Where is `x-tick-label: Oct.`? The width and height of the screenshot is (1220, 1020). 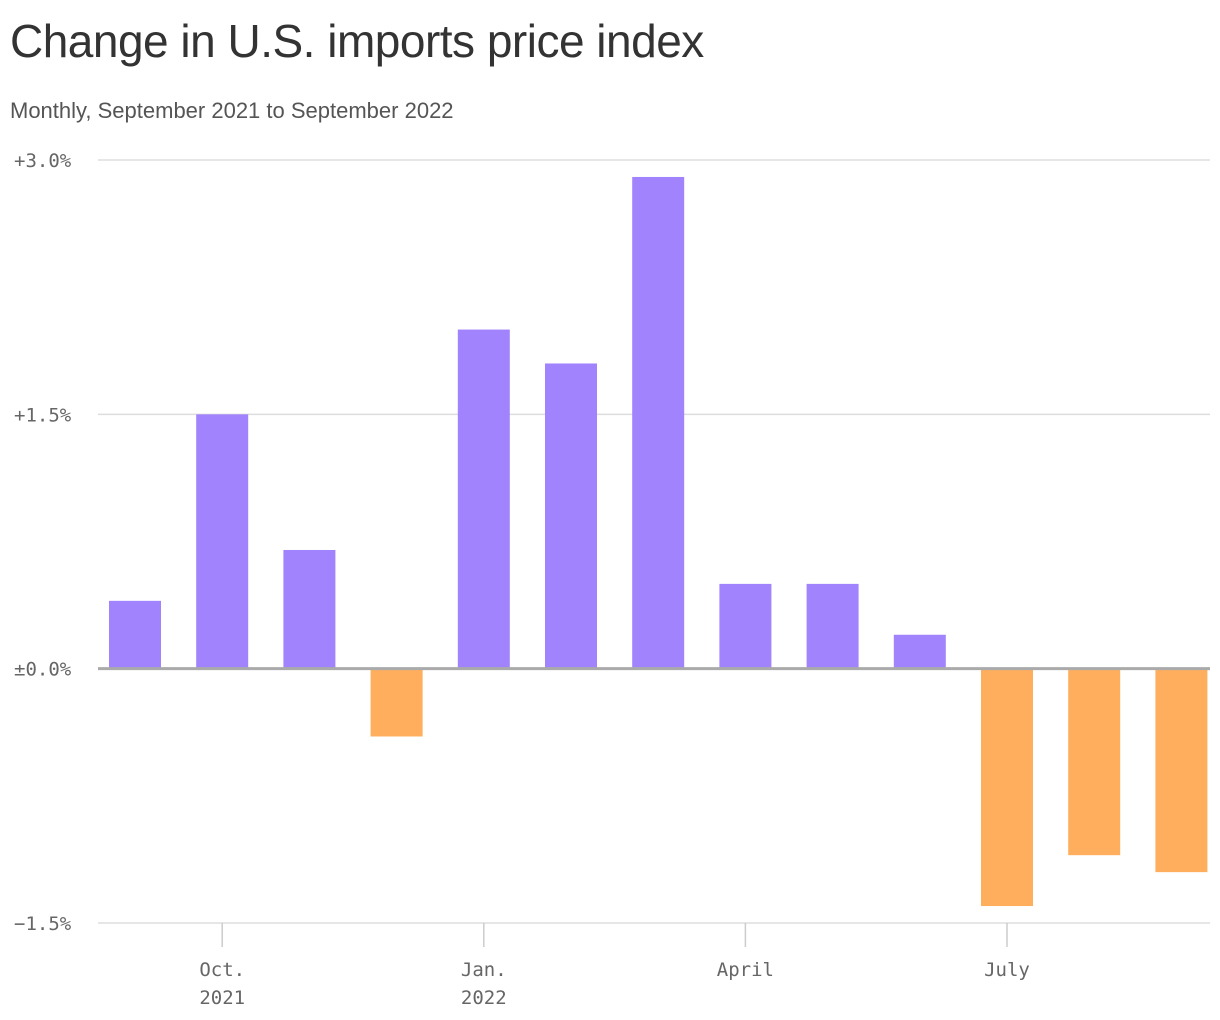
x-tick-label: Oct. is located at coordinates (222, 970).